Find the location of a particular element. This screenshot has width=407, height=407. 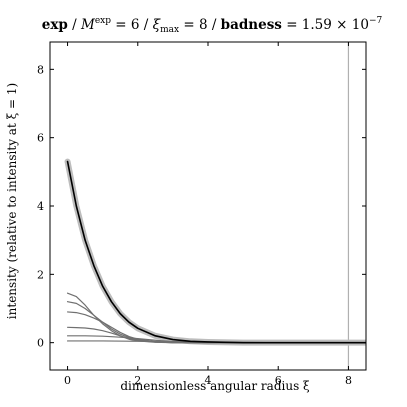

y-tick-label: 0 is located at coordinates (40, 343).